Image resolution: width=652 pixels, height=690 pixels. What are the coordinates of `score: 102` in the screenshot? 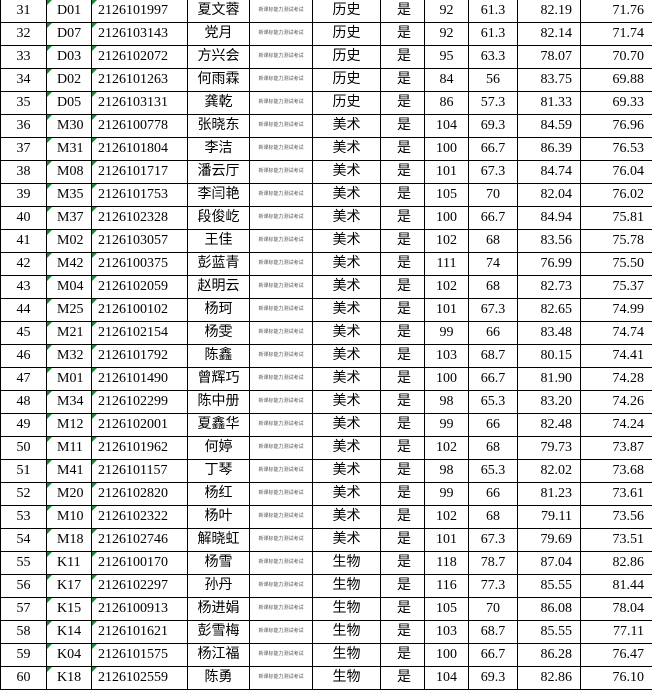 It's located at (447, 517).